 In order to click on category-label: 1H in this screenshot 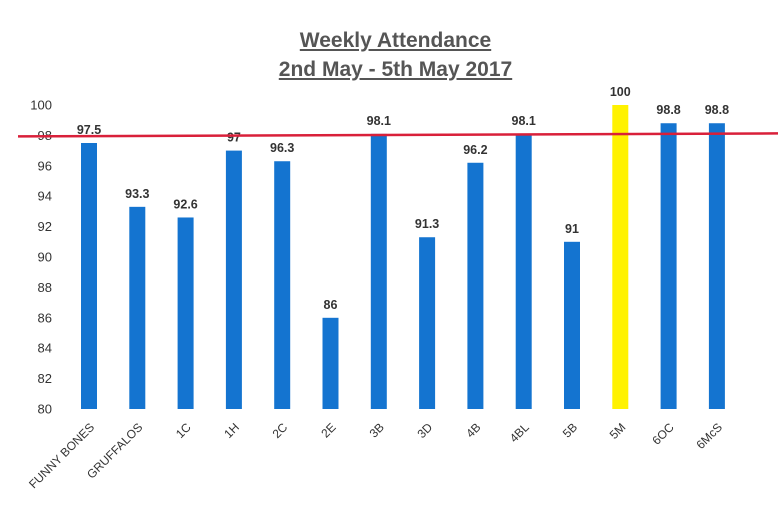, I will do `click(231, 430)`.